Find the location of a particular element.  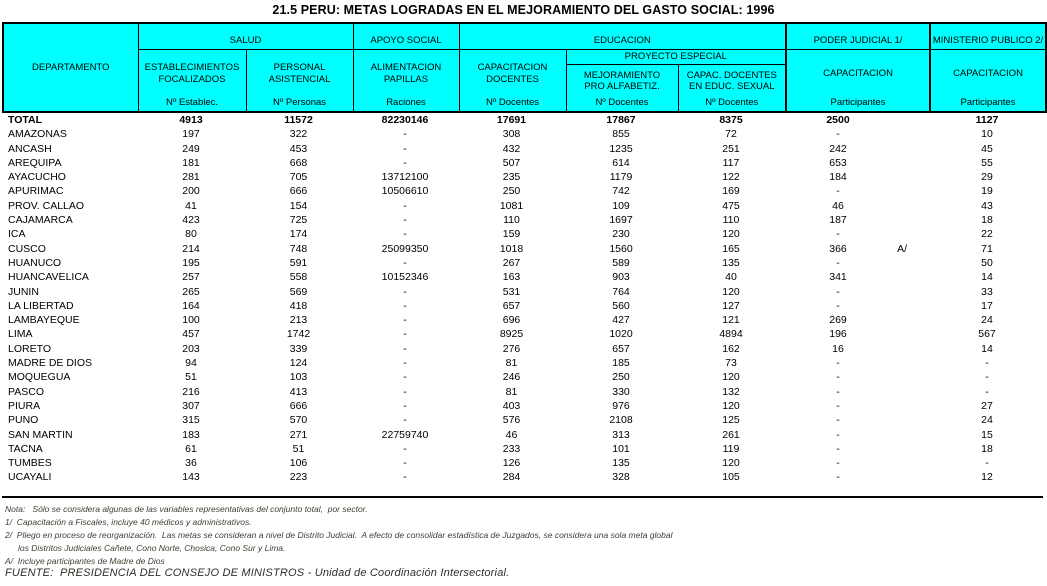

row-value: 1235 is located at coordinates (621, 148).